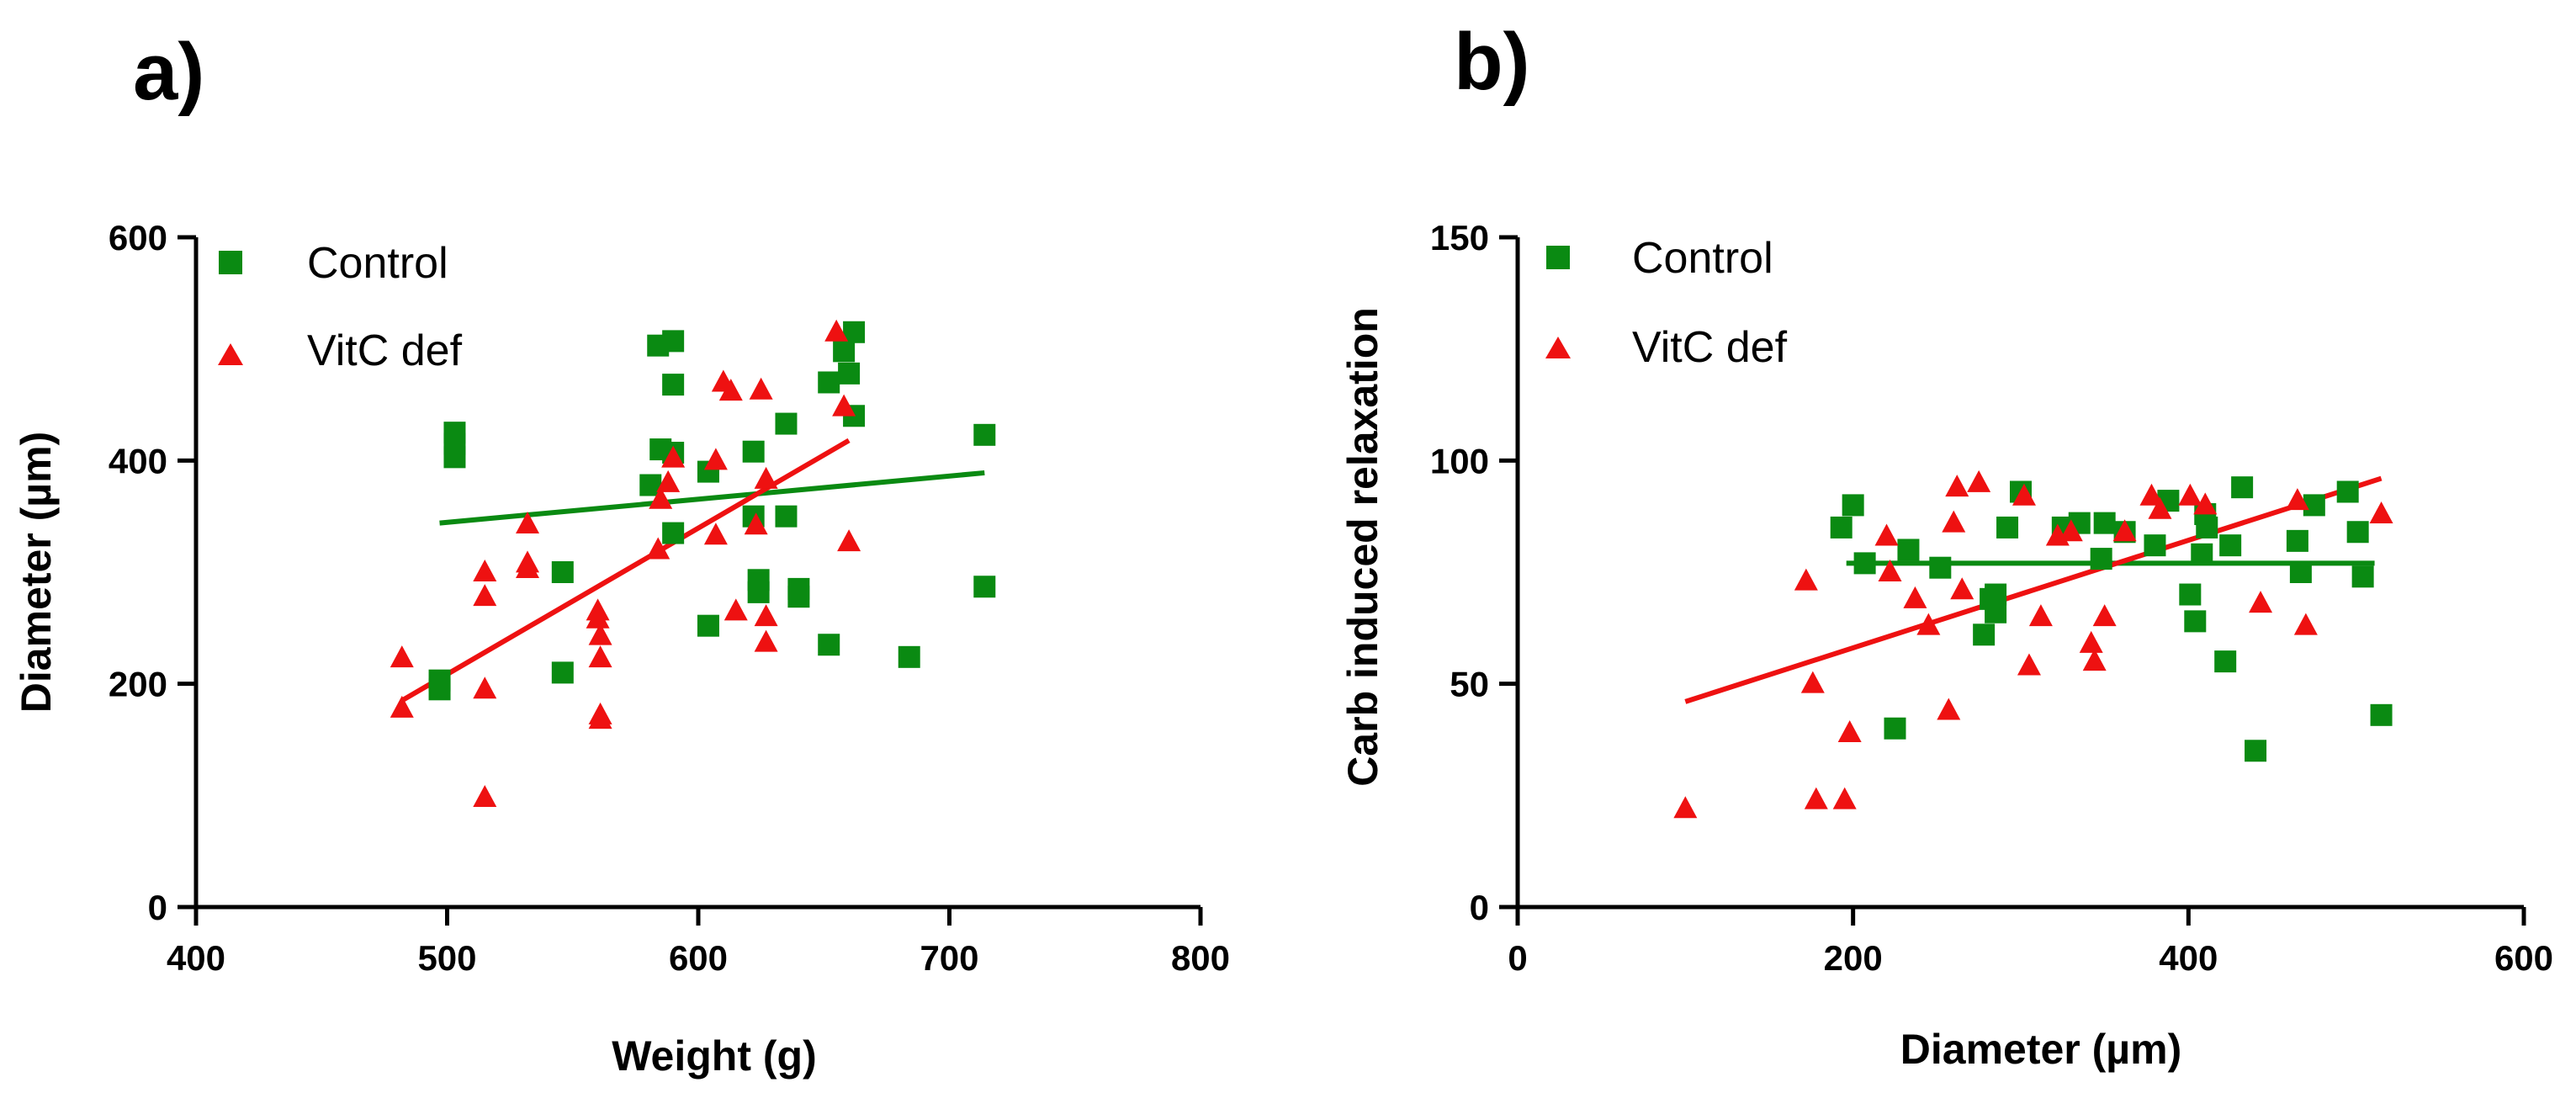 Image resolution: width=2576 pixels, height=1093 pixels. Describe the element at coordinates (138, 460) in the screenshot. I see `chart-a-y-tick-label: 400` at that location.